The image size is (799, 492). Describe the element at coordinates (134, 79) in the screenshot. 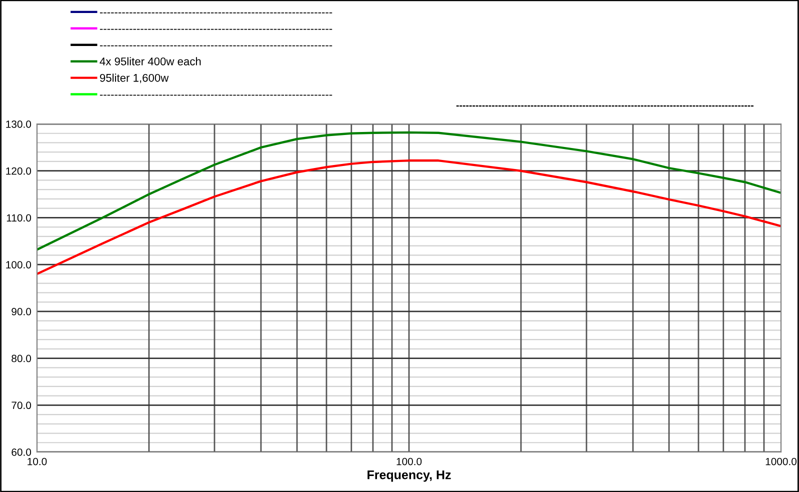

I see `legend-label: 95liter 1,600w` at that location.